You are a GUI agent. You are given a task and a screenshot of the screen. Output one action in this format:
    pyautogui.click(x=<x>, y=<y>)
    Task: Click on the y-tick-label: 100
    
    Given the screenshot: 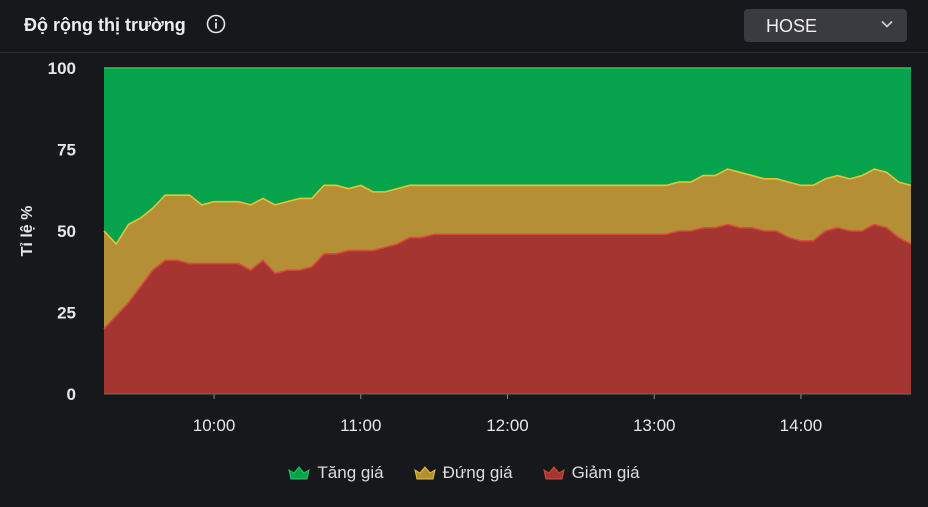 What is the action you would take?
    pyautogui.click(x=62, y=68)
    